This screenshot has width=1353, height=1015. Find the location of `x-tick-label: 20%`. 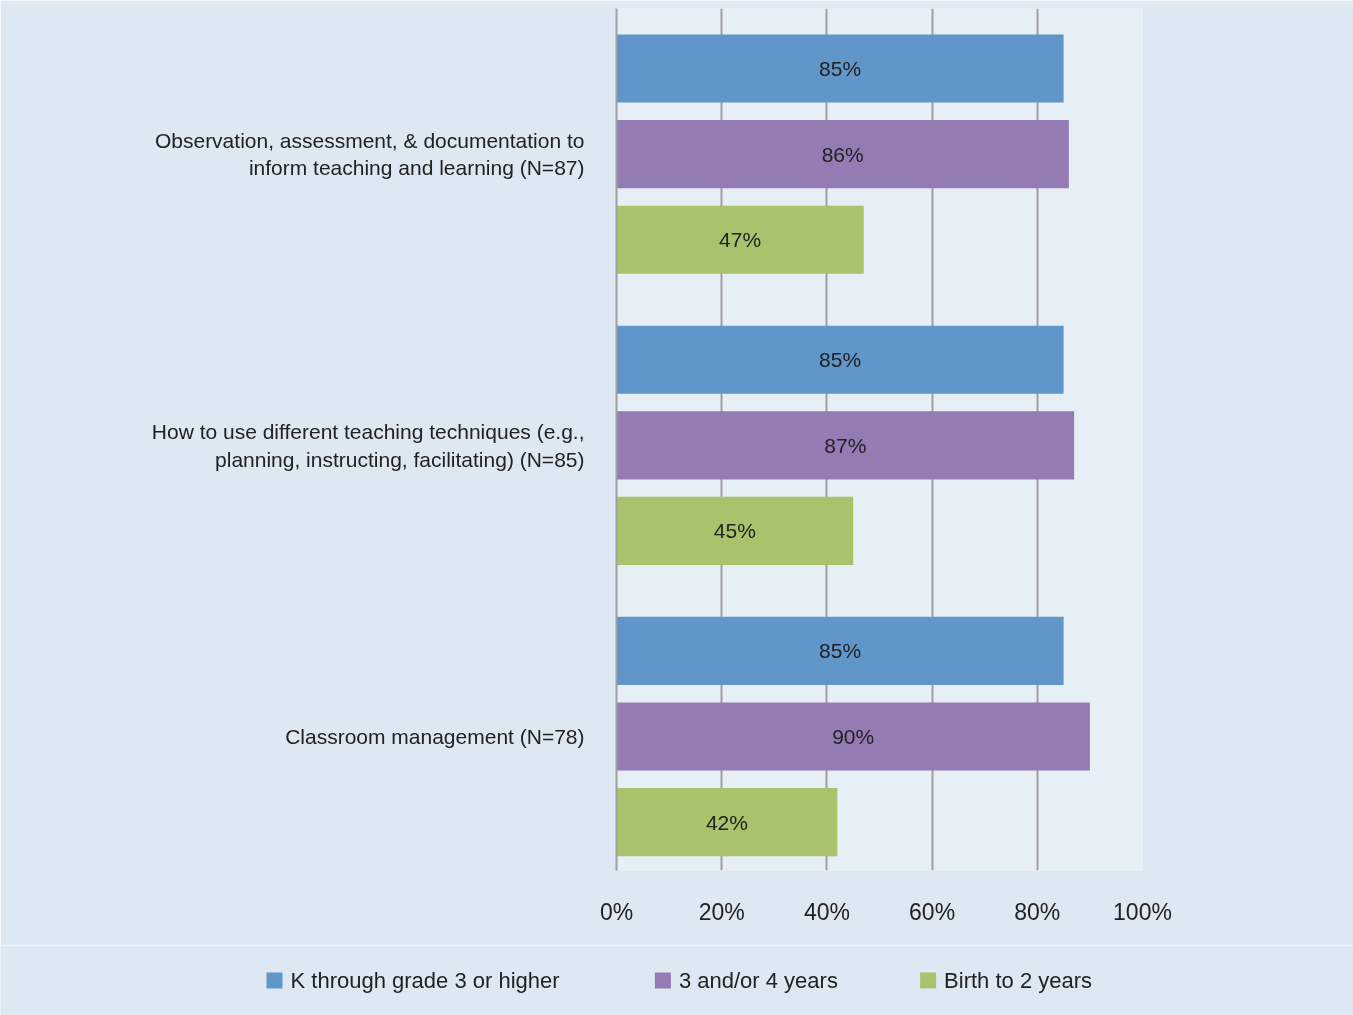

x-tick-label: 20% is located at coordinates (721, 911).